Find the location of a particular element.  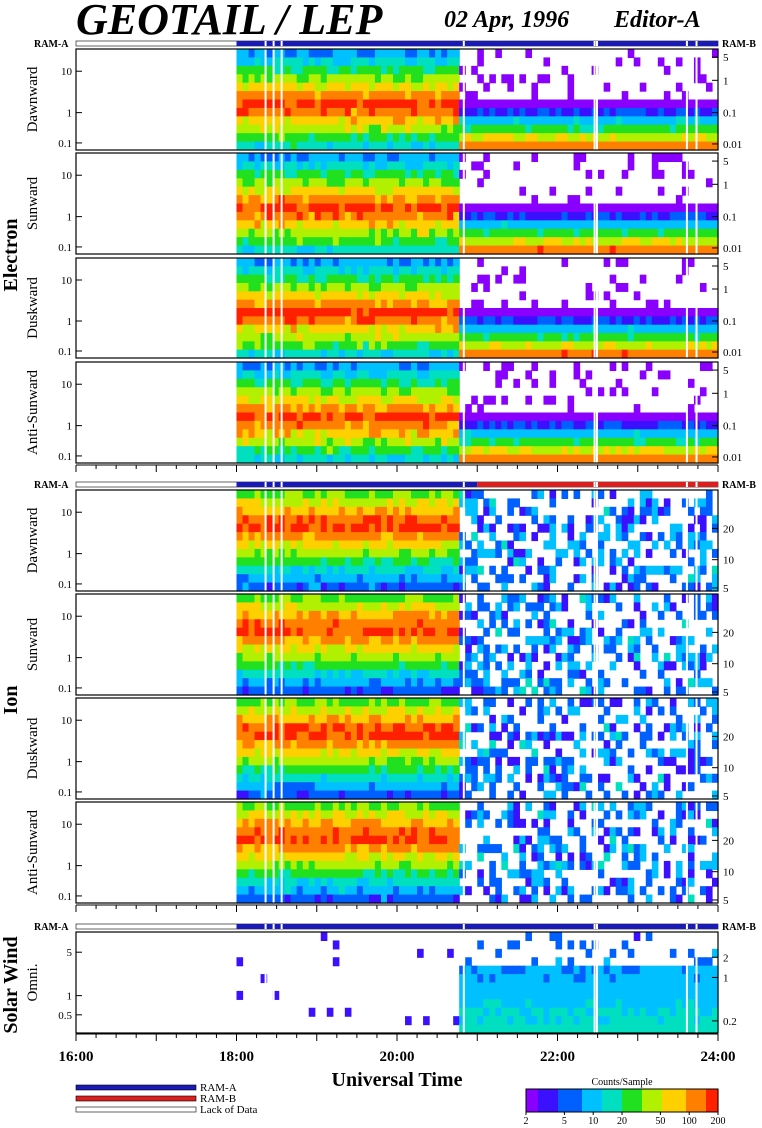

ram-gap is located at coordinates (265, 43).